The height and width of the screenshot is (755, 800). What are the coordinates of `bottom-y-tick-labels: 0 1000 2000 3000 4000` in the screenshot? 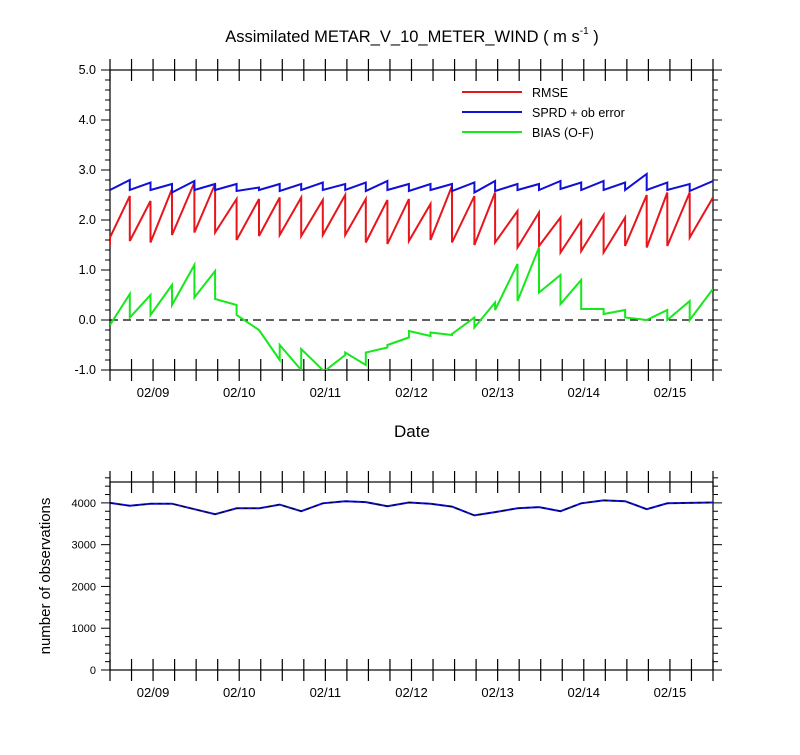 It's located at (84, 587).